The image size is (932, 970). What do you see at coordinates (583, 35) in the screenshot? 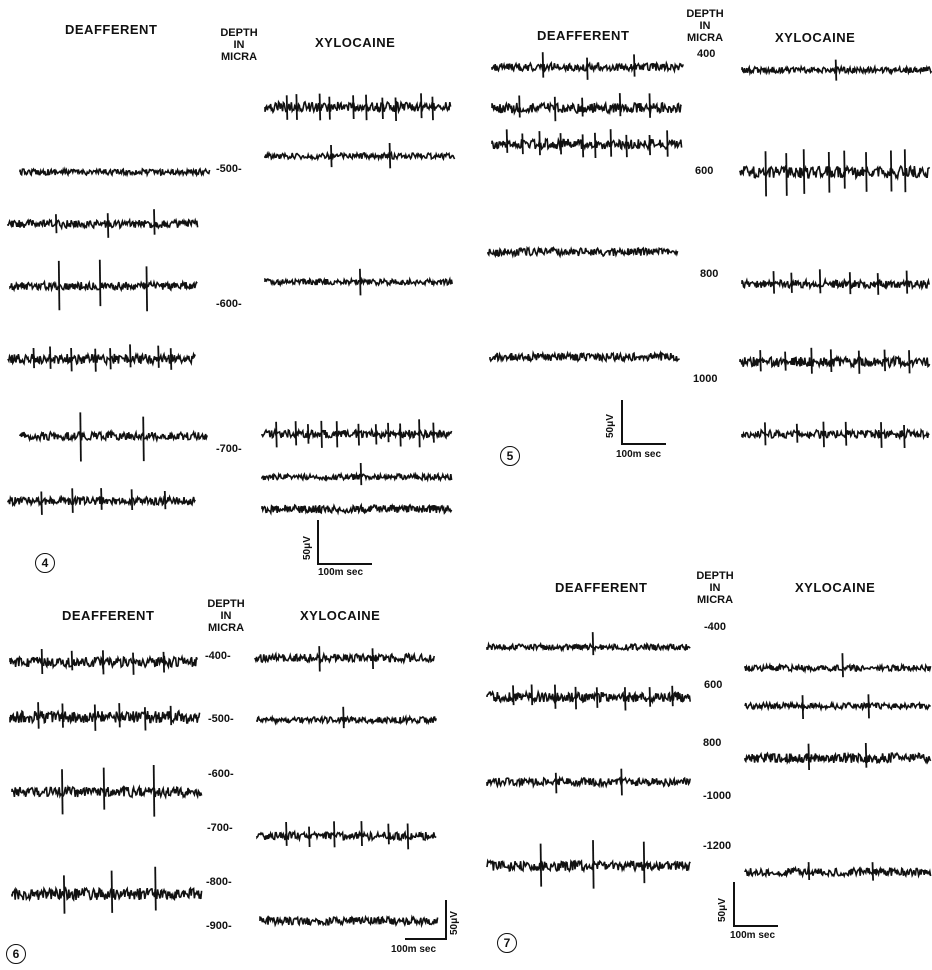
I see `p5-deafferent-header: DEAFFERENT` at bounding box center [583, 35].